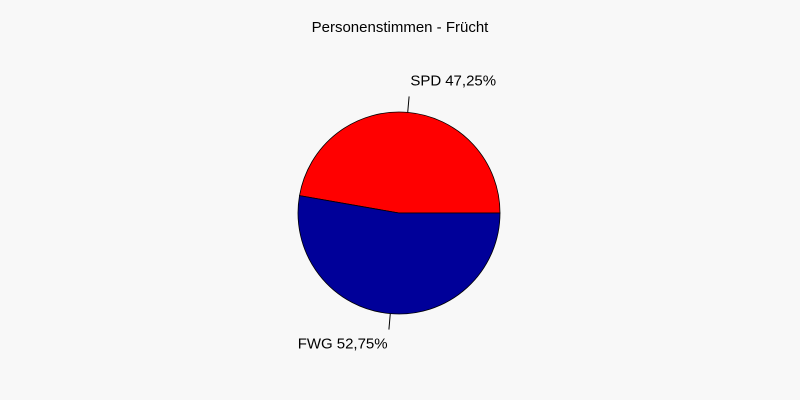 Image resolution: width=800 pixels, height=400 pixels. Describe the element at coordinates (470, 80) in the screenshot. I see `slice-label-value: 47,25%` at that location.